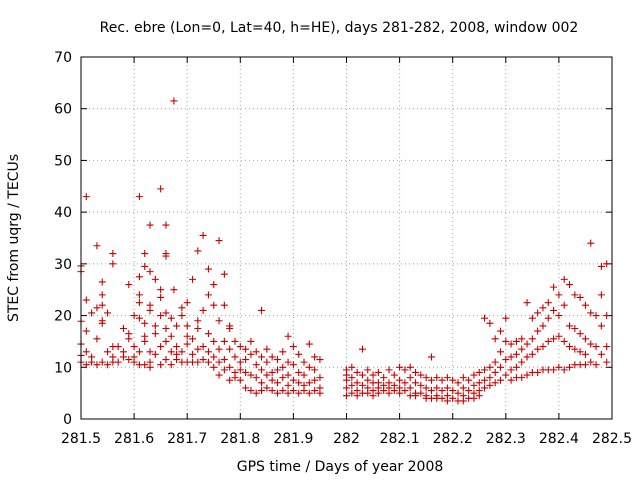  Describe the element at coordinates (63, 213) in the screenshot. I see `y-tick-label: 40` at that location.